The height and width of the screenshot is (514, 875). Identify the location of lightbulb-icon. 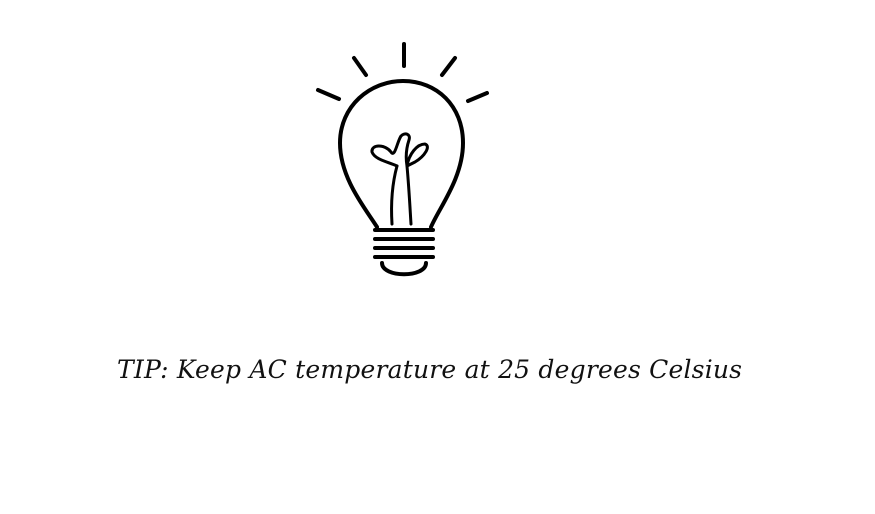
(402, 159).